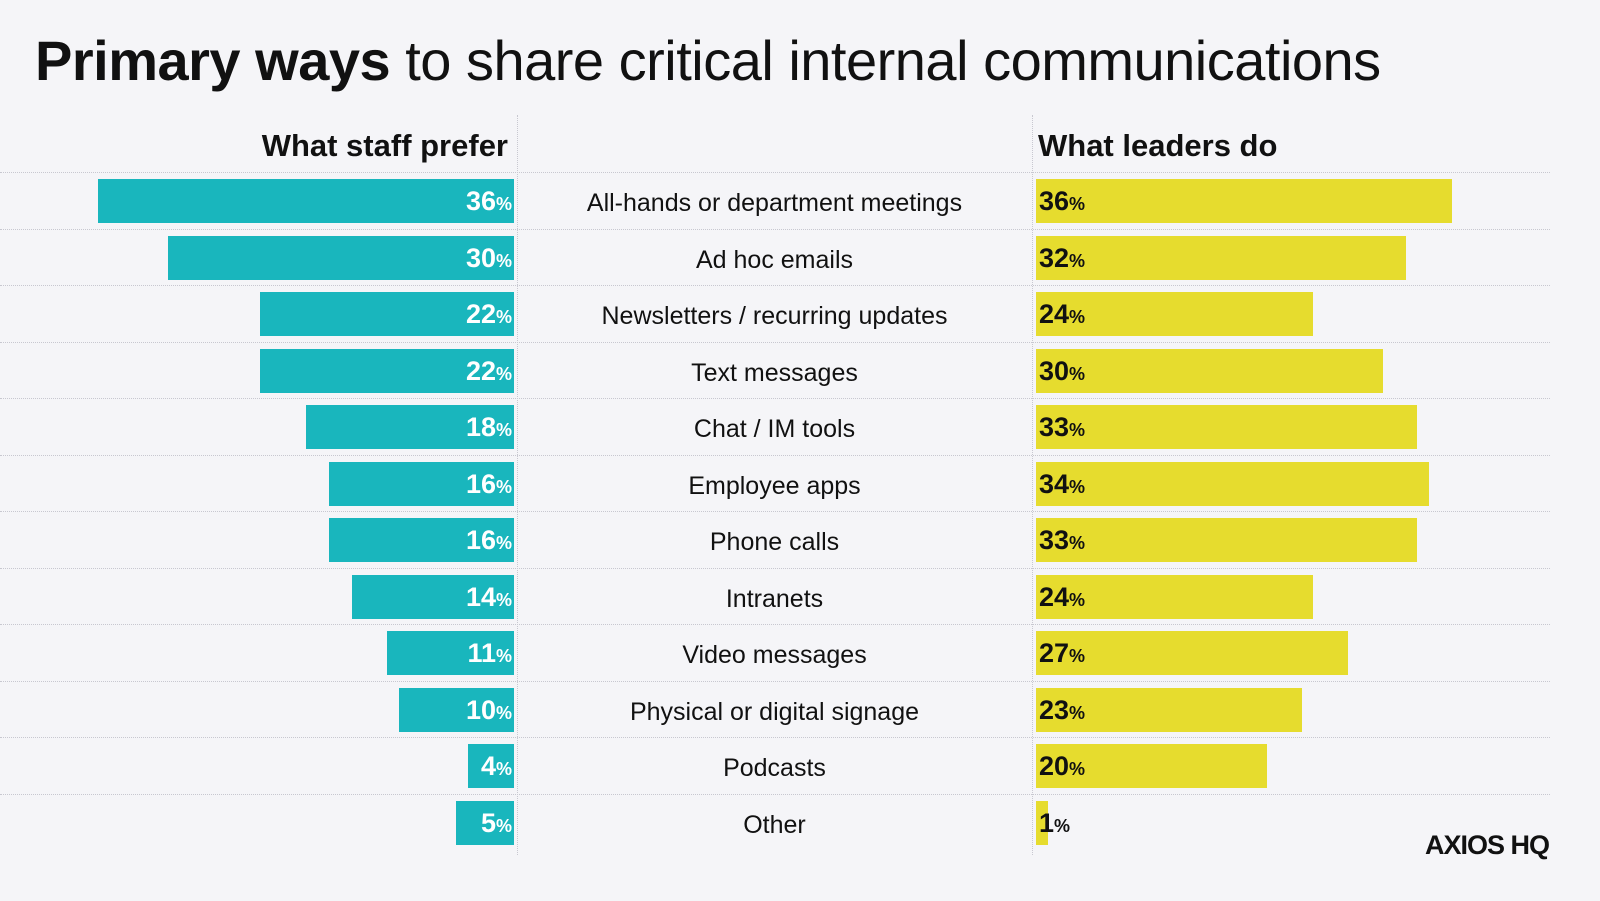 The image size is (1600, 901). Describe the element at coordinates (496, 822) in the screenshot. I see `data-label-staff: 5%` at that location.